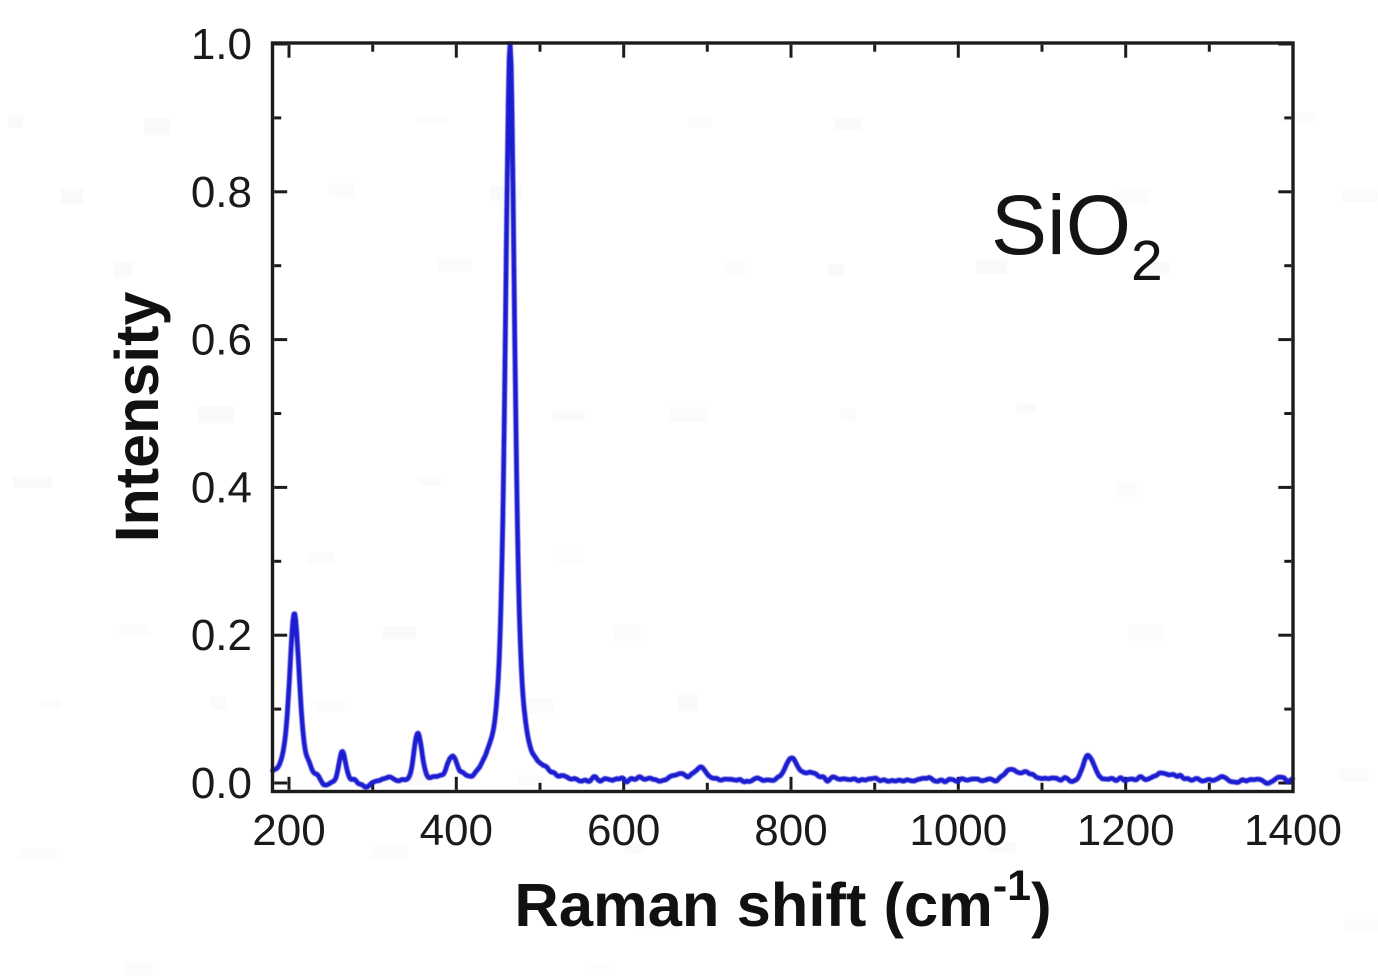  I want to click on svg-text: 200, so click(288, 830).